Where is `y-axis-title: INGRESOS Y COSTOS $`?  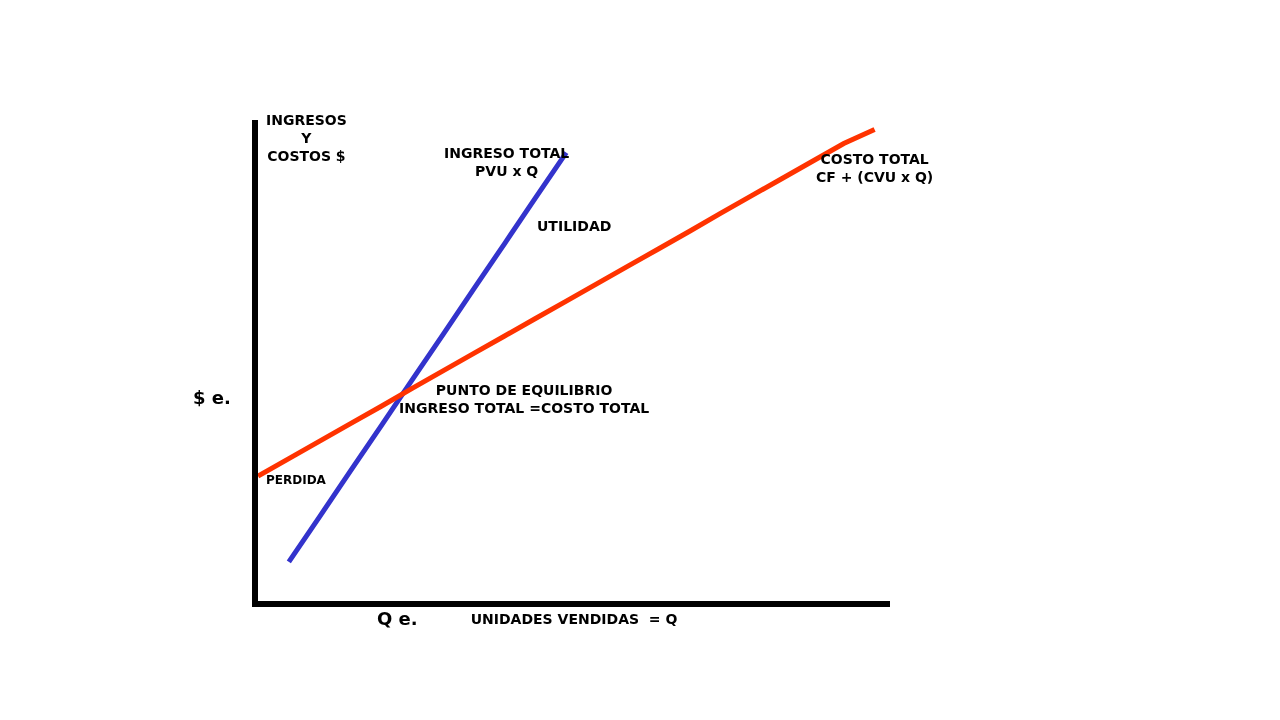 y-axis-title: INGRESOS Y COSTOS $ is located at coordinates (306, 138).